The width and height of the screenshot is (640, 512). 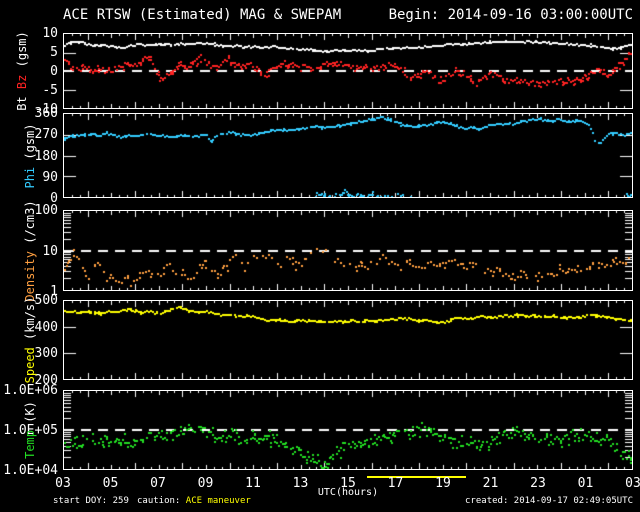 What do you see at coordinates (46, 210) in the screenshot?
I see `ytick-label-density: 100` at bounding box center [46, 210].